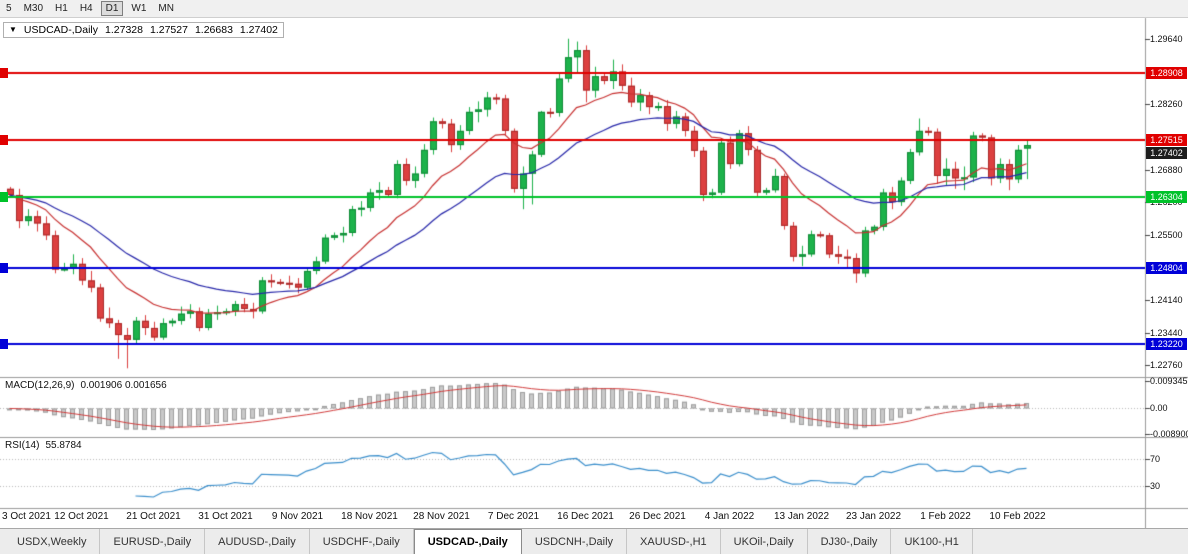  I want to click on time-axis-label: 13 Jan 2022, so click(801, 516).